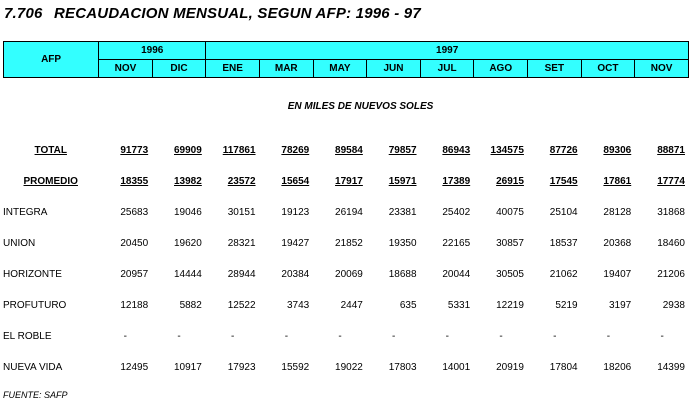  Describe the element at coordinates (510, 305) in the screenshot. I see `table-cell: 12219` at that location.